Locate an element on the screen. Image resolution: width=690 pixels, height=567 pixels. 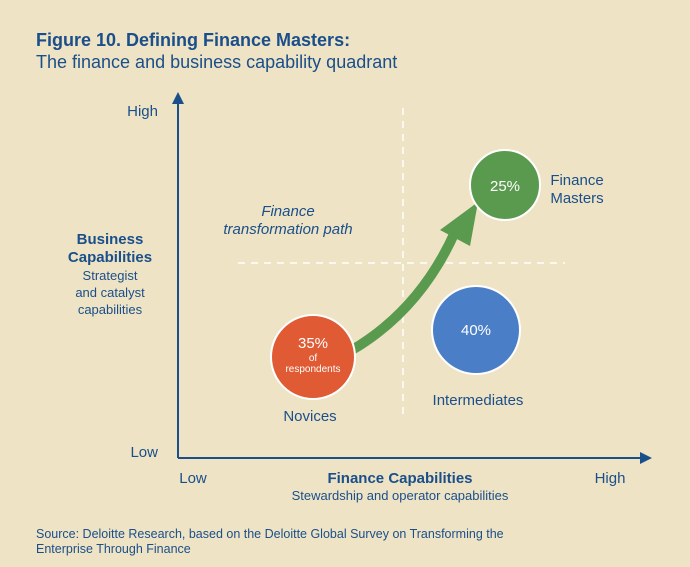
transformation-arrow is located at coordinates (404, 292).